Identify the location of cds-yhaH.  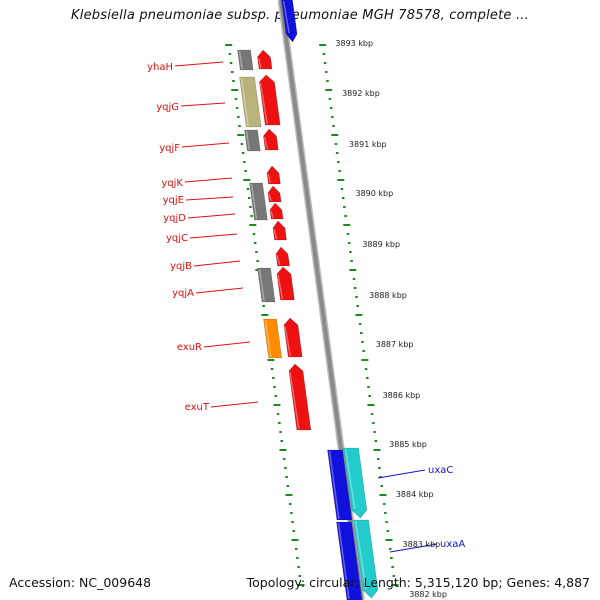
(245, 60).